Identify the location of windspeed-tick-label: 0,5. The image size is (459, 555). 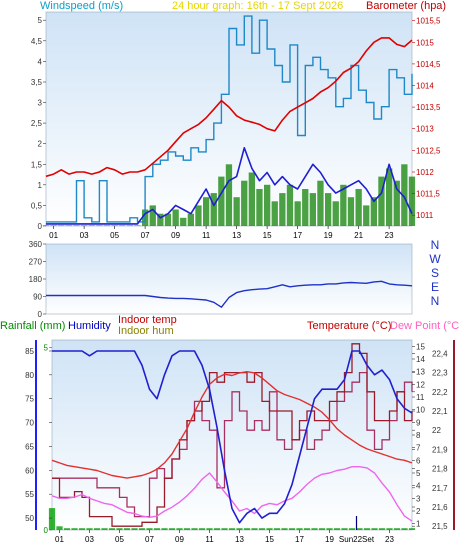
(37, 205).